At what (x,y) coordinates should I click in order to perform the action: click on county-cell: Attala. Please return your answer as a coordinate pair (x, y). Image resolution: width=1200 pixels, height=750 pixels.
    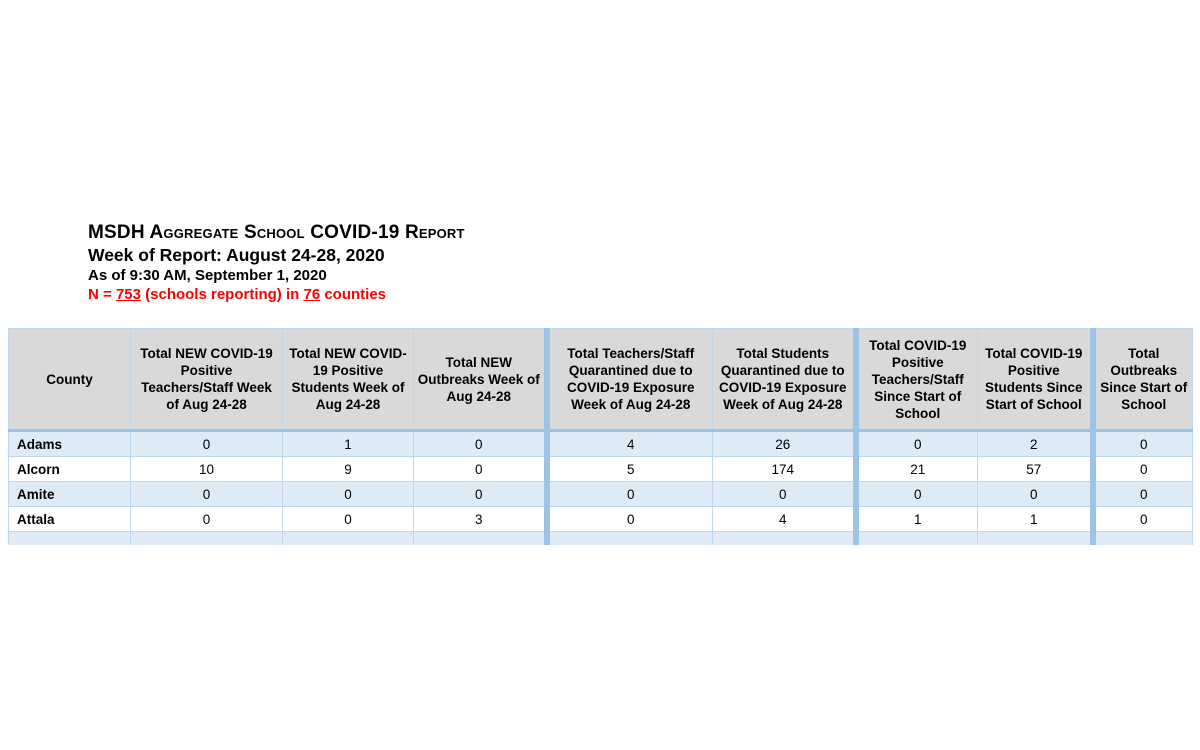
    Looking at the image, I should click on (69, 519).